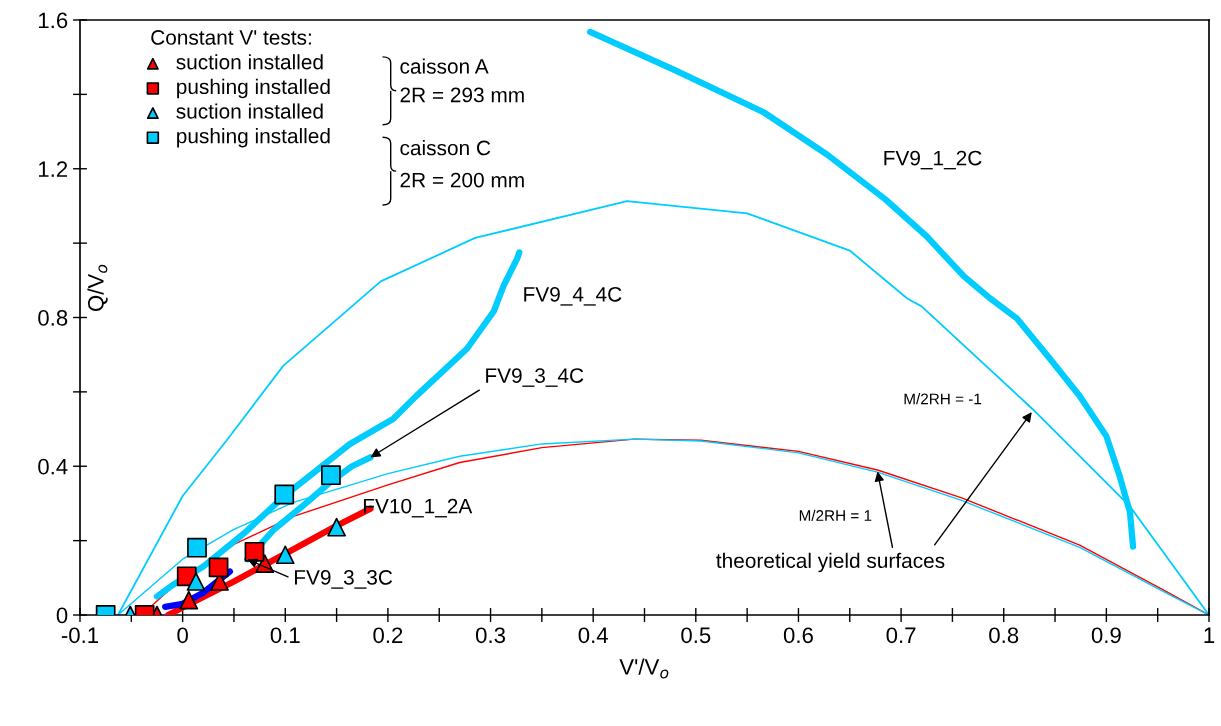 The width and height of the screenshot is (1221, 726). I want to click on annotation: M/2RH = -1, so click(943, 399).